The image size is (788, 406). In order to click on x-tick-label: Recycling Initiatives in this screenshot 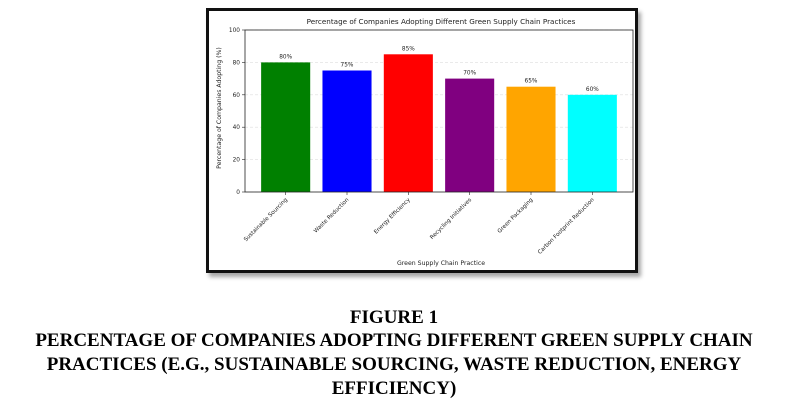, I will do `click(451, 219)`.